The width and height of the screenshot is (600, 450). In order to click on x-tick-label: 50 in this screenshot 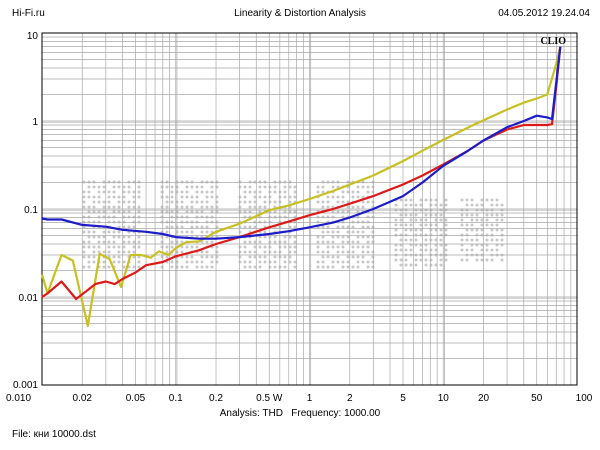, I will do `click(537, 398)`.